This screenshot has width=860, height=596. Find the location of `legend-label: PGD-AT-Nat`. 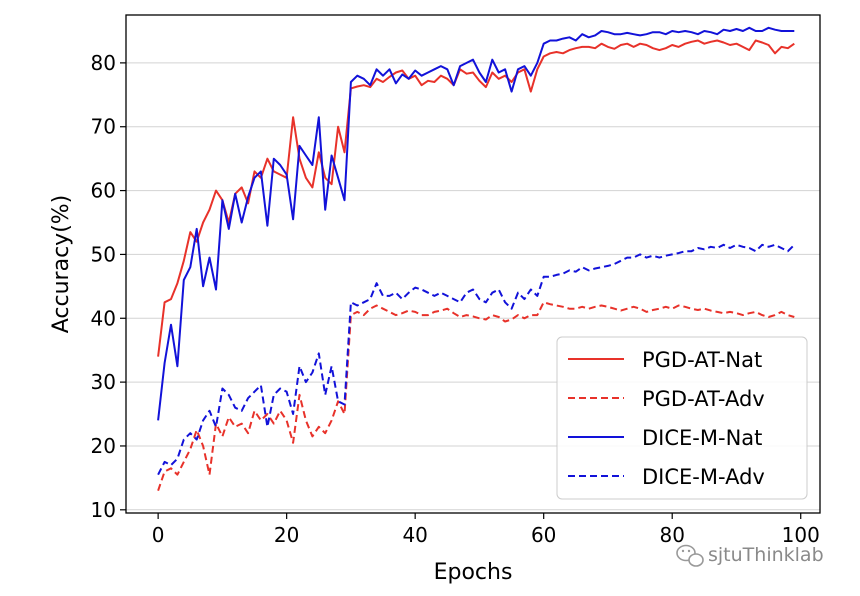

legend-label: PGD-AT-Nat is located at coordinates (702, 360).